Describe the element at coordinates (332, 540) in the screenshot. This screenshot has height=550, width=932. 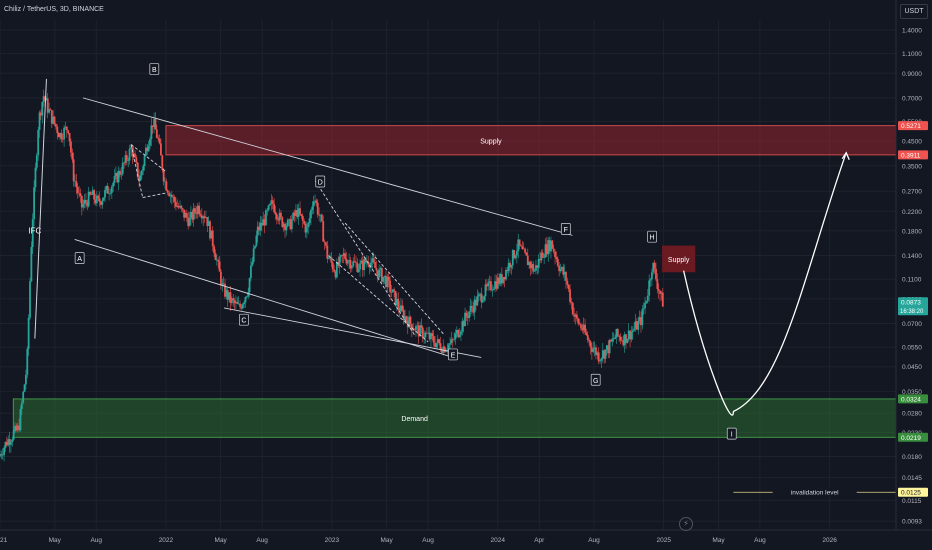
I see `time-tick-label: 2023` at that location.